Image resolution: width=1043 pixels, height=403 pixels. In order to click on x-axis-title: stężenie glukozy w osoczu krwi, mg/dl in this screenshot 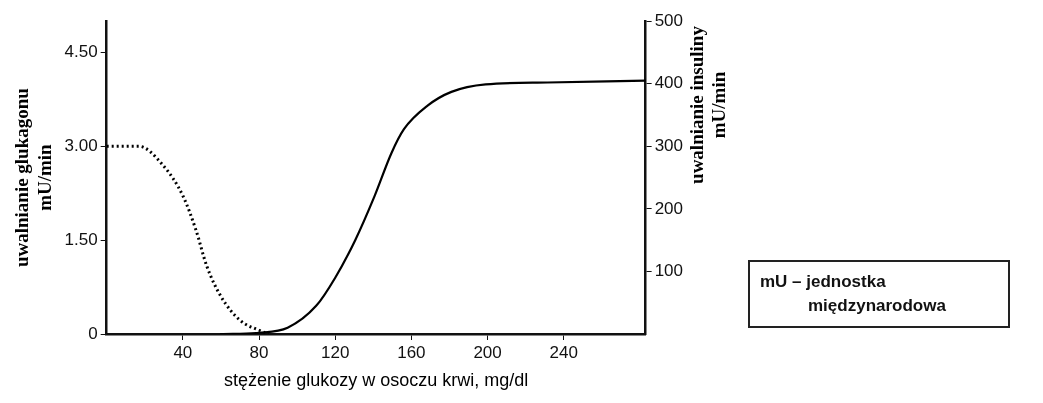, I will do `click(376, 380)`.